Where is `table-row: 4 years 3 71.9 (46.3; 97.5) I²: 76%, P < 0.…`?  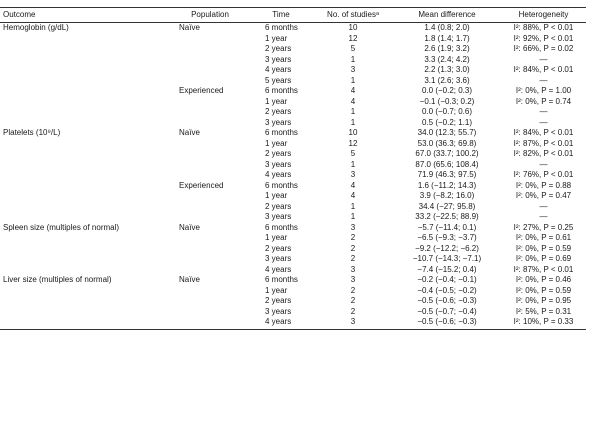 table-row: 4 years 3 71.9 (46.3; 97.5) I²: 76%, P < 0.… is located at coordinates (293, 175).